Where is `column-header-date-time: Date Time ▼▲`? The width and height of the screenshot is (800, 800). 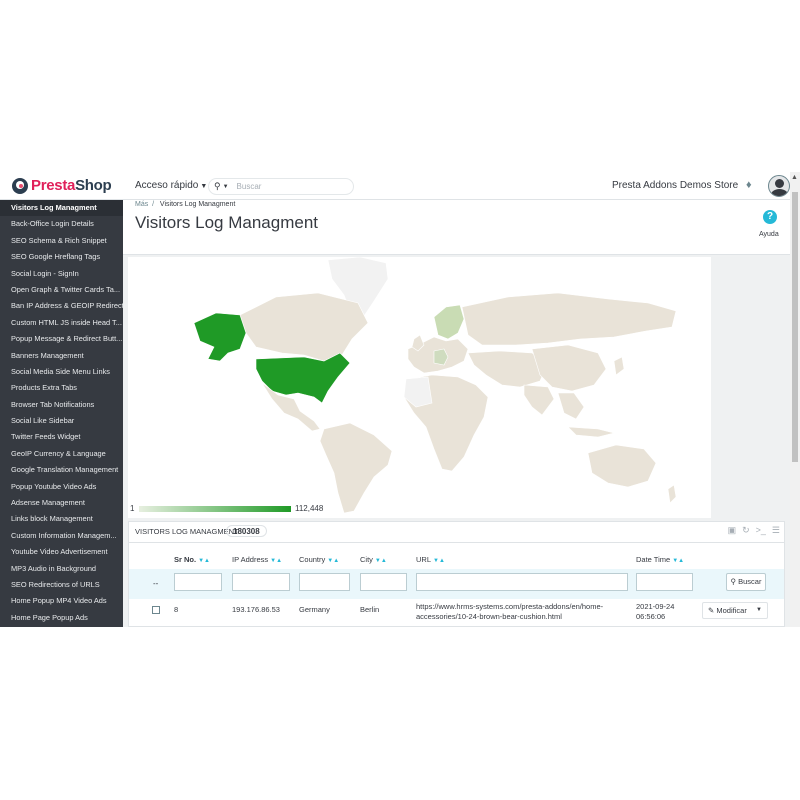 column-header-date-time: Date Time ▼▲ is located at coordinates (660, 559).